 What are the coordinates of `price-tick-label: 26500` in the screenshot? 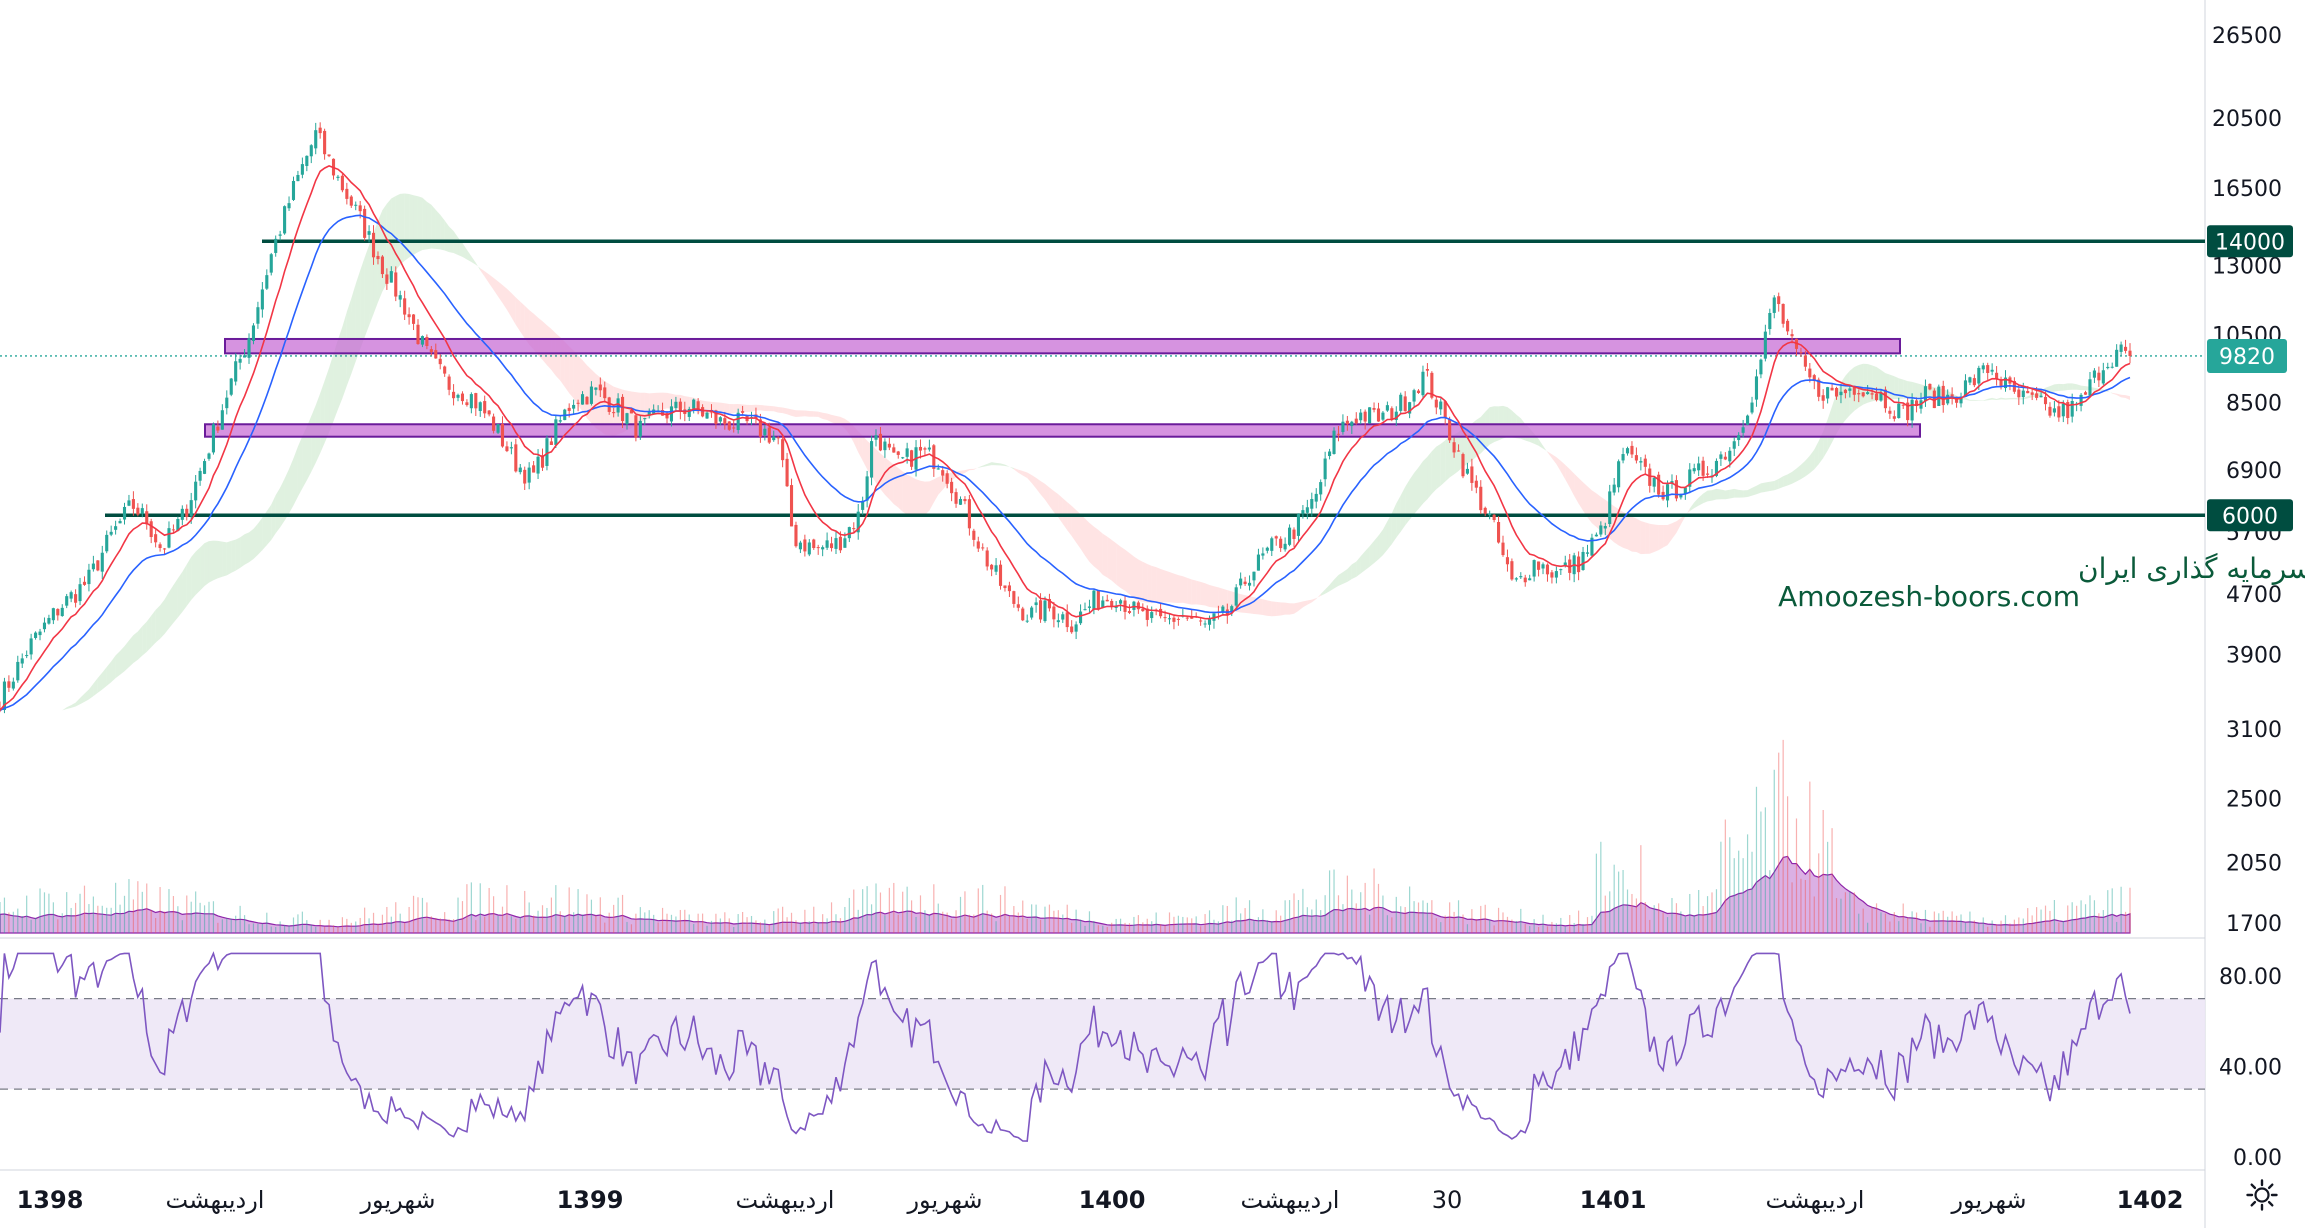 It's located at (2247, 36).